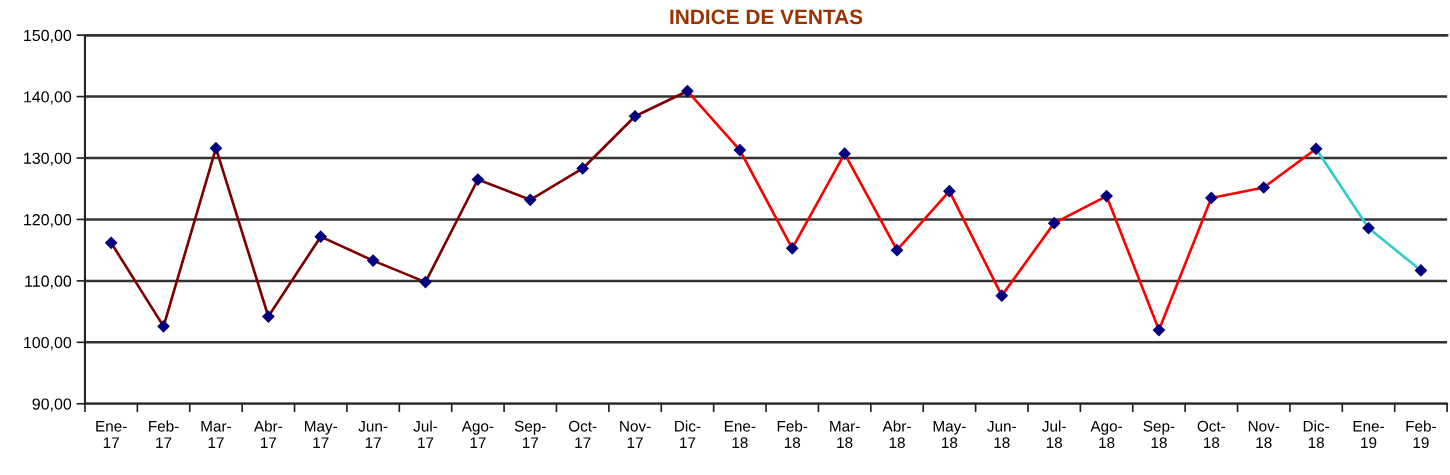  I want to click on x-tick-label: Oct-17, so click(582, 434).